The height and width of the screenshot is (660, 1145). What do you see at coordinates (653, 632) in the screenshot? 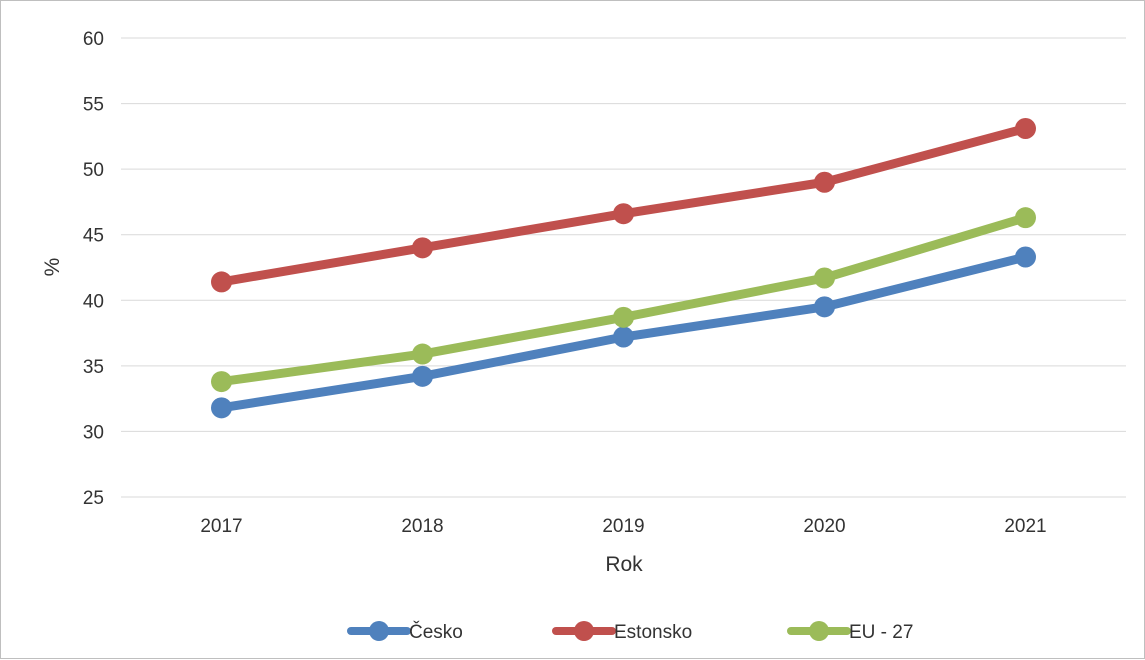
I see `legend-label: Estonsko` at bounding box center [653, 632].